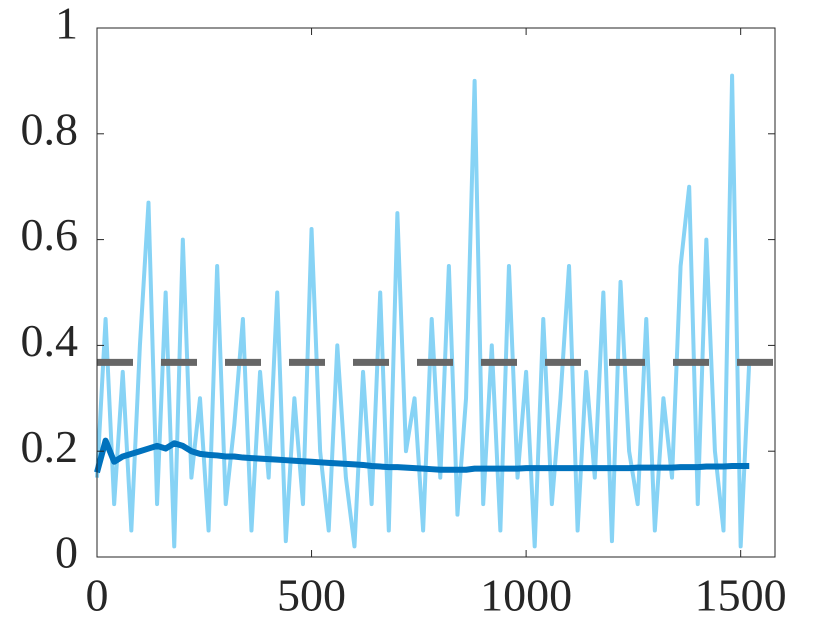 Image resolution: width=821 pixels, height=625 pixels. Describe the element at coordinates (741, 595) in the screenshot. I see `x-tick-label: 1500` at that location.